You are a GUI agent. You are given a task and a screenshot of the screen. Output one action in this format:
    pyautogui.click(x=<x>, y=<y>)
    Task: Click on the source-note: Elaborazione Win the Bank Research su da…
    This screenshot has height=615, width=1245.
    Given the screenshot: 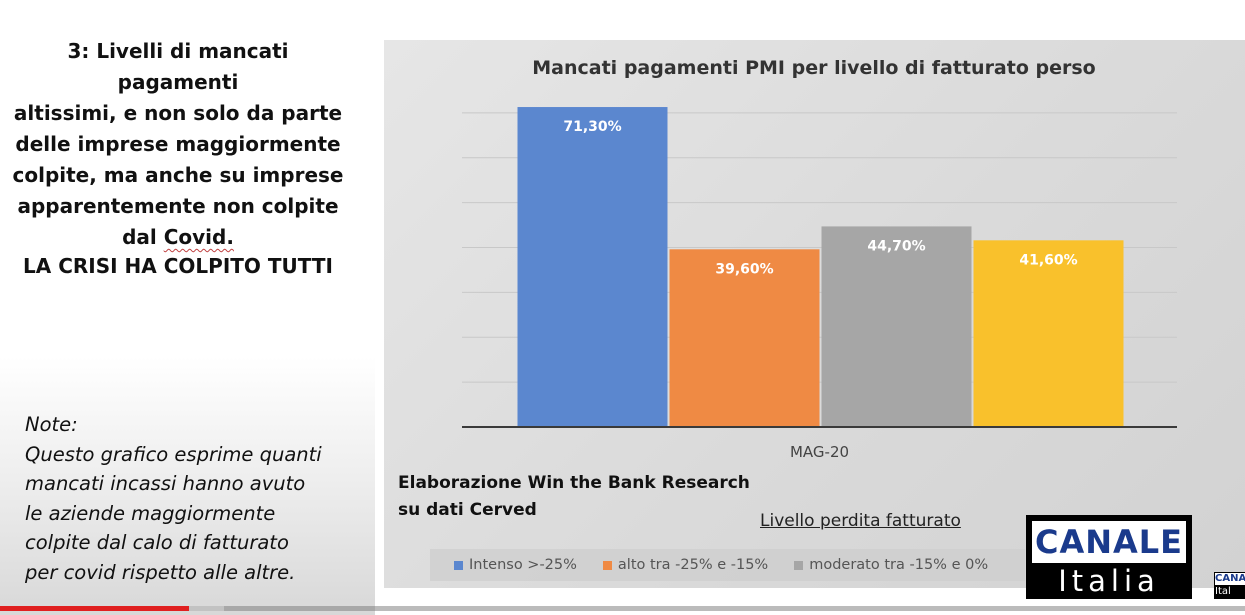 What is the action you would take?
    pyautogui.click(x=578, y=497)
    